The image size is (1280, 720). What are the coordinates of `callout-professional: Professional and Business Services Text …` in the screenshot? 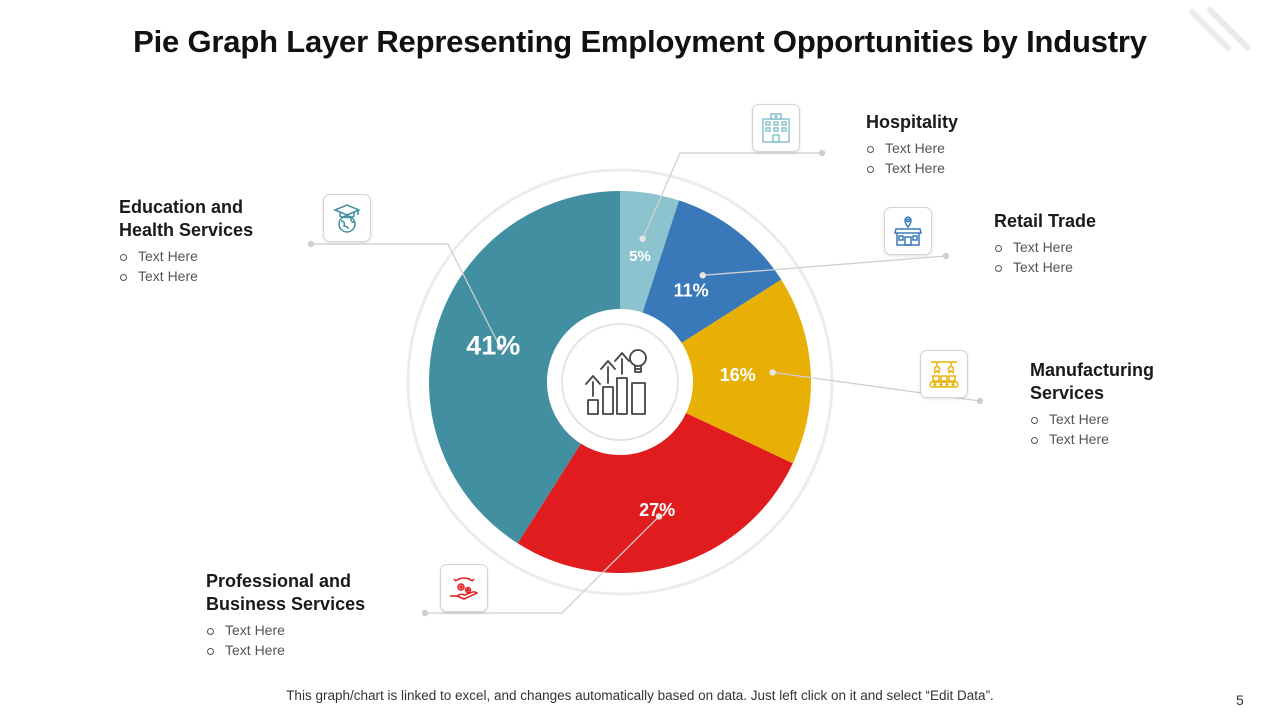 It's located at (285, 615).